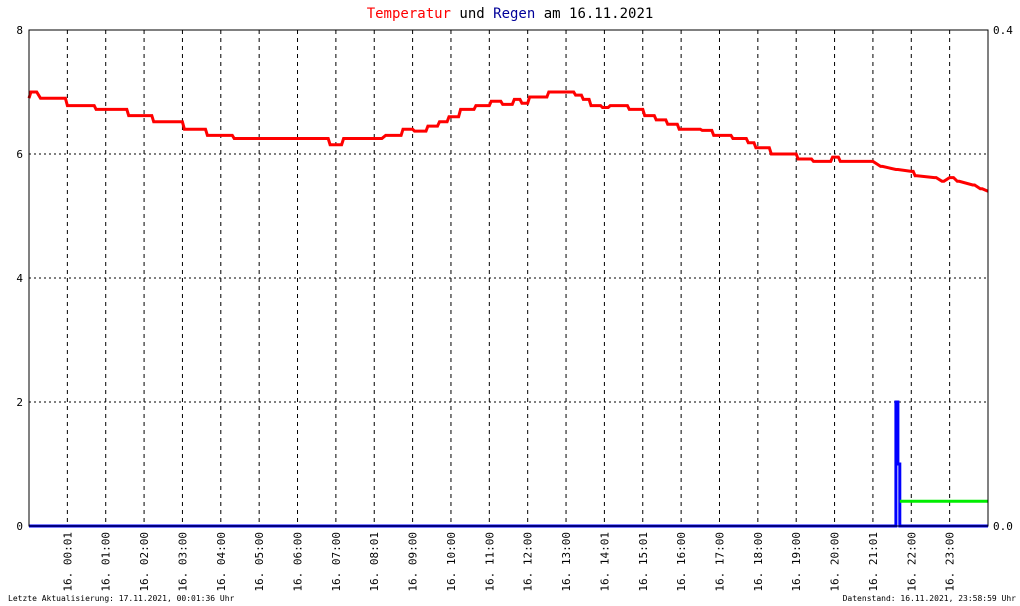  Describe the element at coordinates (221, 562) in the screenshot. I see `x-tick-label: 16. 04:00` at that location.